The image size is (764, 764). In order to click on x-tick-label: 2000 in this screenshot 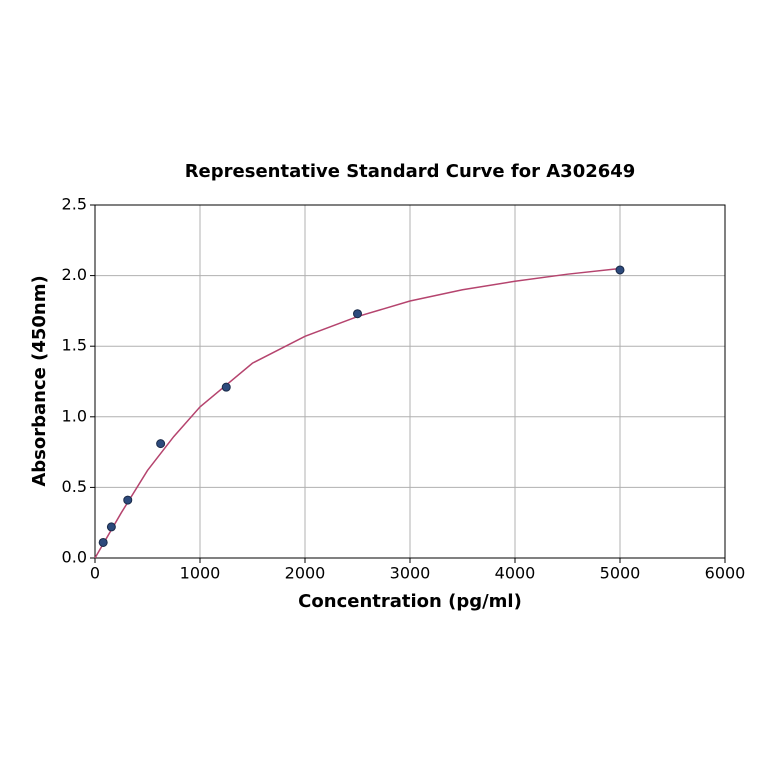, I will do `click(305, 573)`.